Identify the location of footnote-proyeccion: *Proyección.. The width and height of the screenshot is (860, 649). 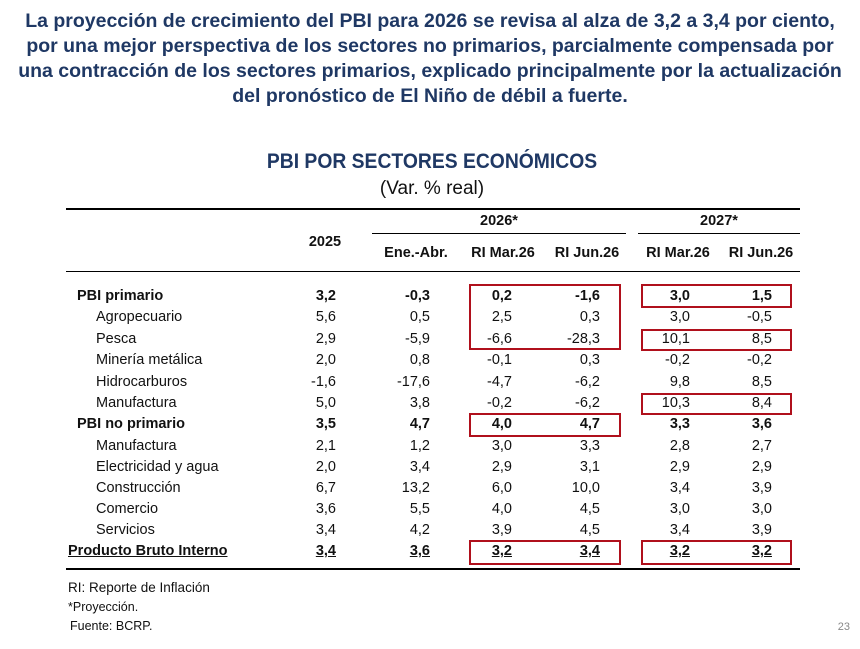
(103, 607).